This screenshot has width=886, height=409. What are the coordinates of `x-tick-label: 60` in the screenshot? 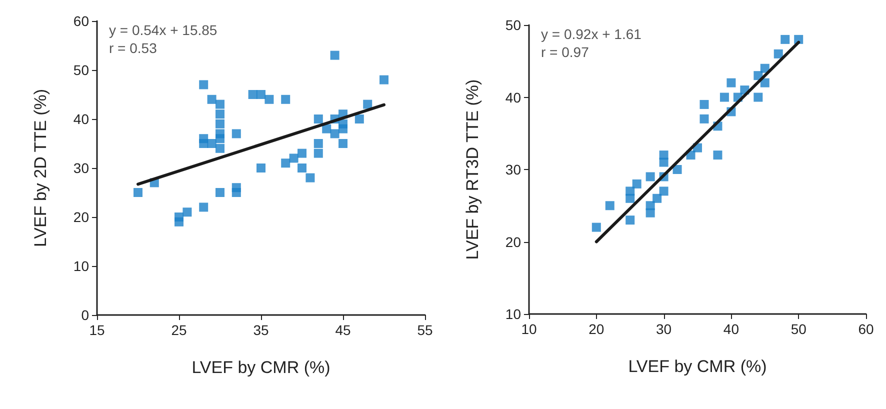 It's located at (866, 329).